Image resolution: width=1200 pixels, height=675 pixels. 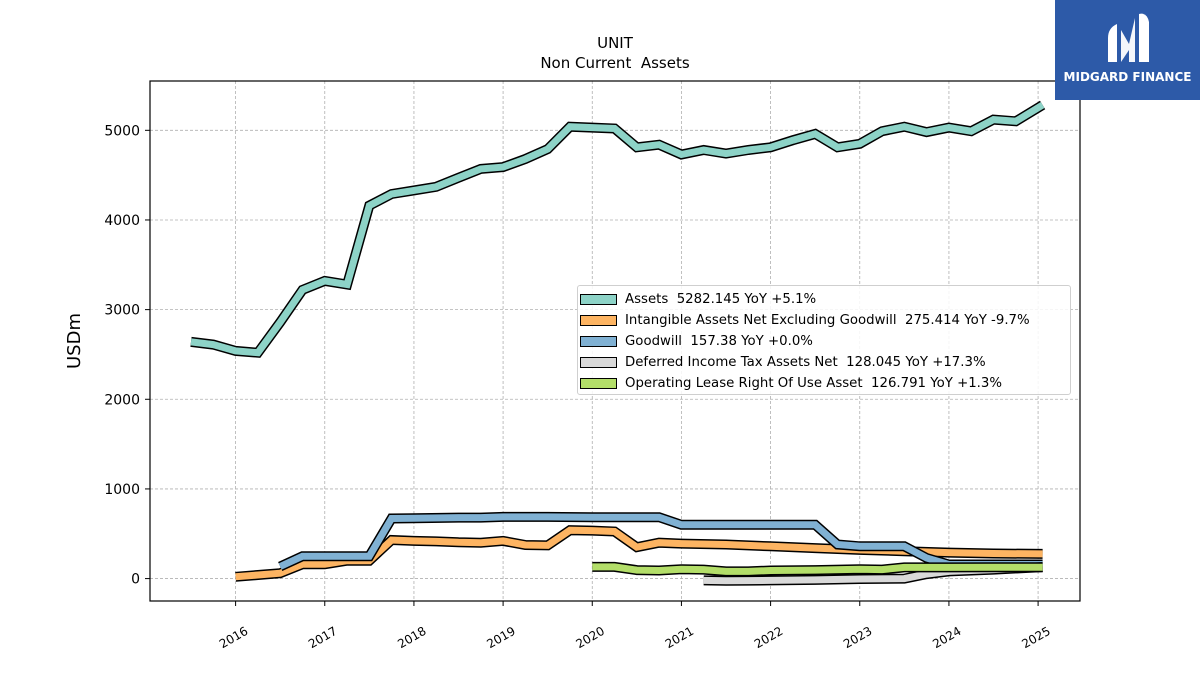 I want to click on legend-entry: Assets 5282.145 YoY +5.1%, so click(x=824, y=299).